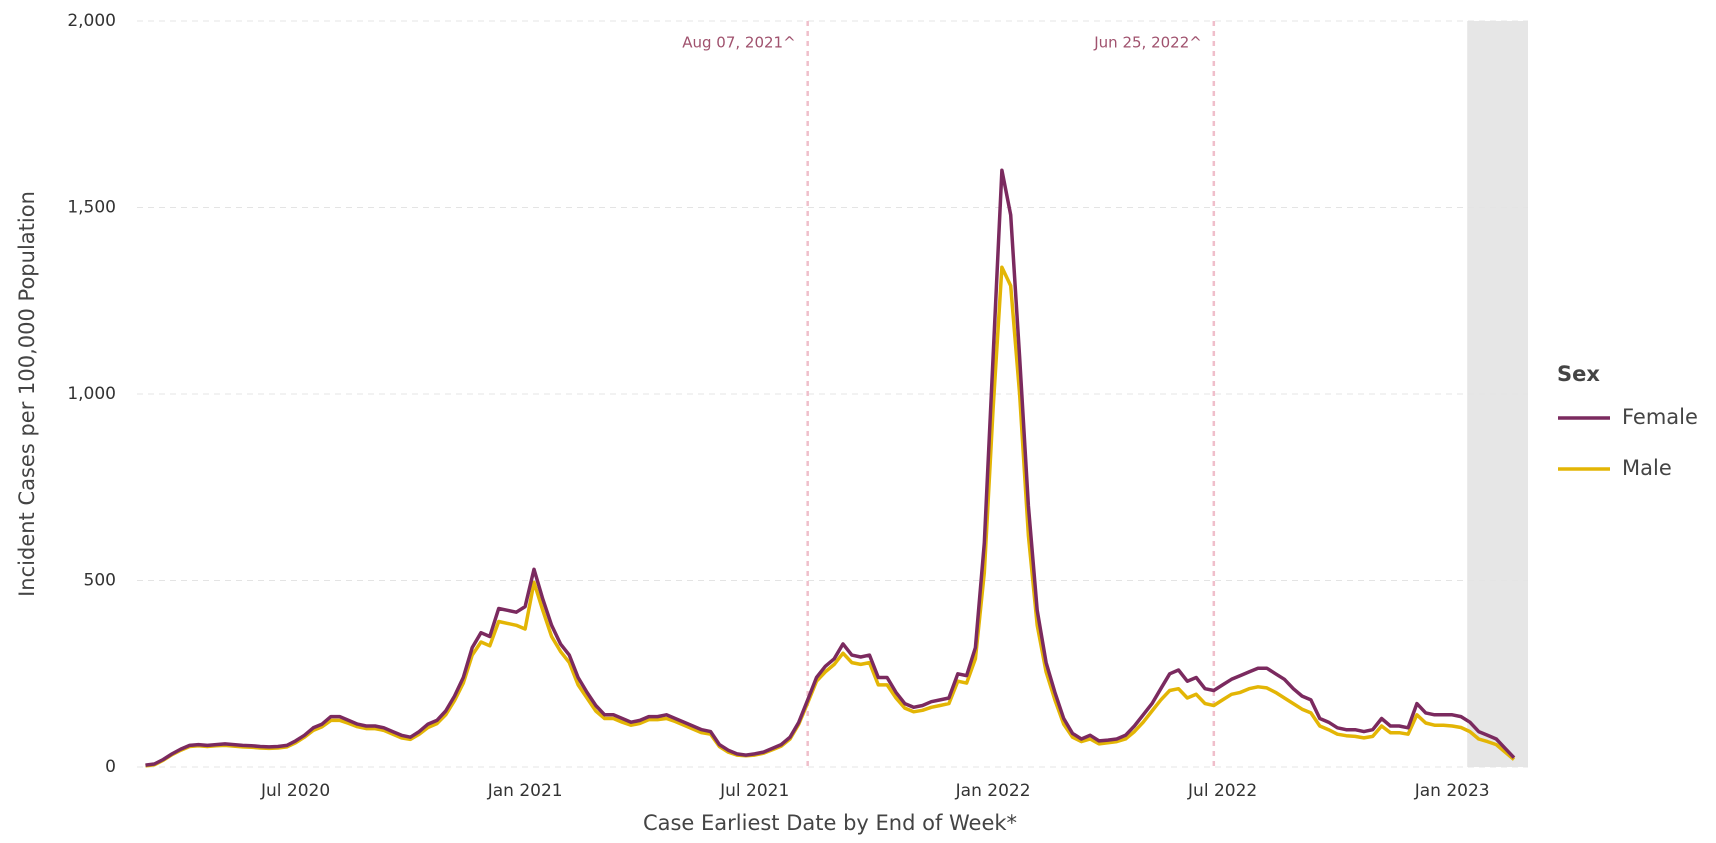 Image resolution: width=1716 pixels, height=843 pixels. Describe the element at coordinates (1660, 417) in the screenshot. I see `legend-label: Female` at that location.